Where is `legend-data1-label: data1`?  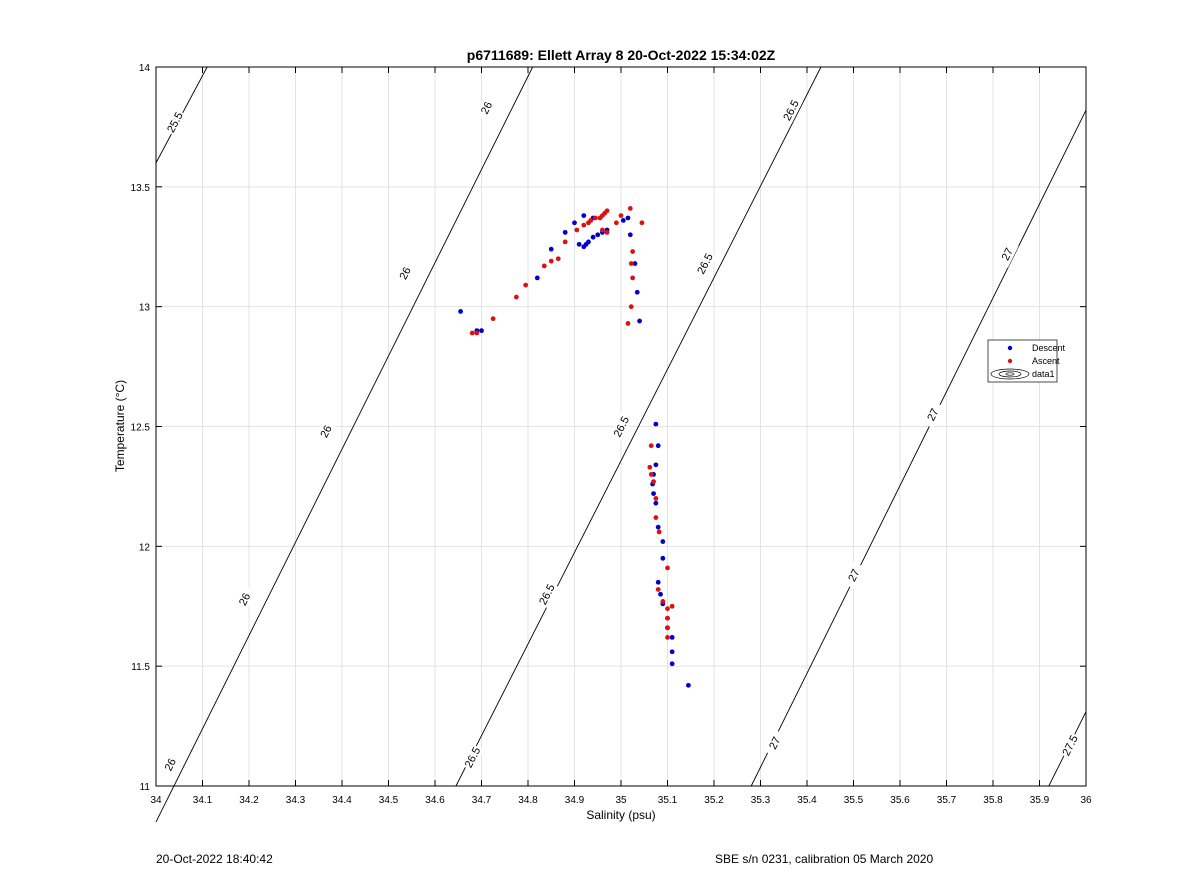 legend-data1-label: data1 is located at coordinates (1043, 374).